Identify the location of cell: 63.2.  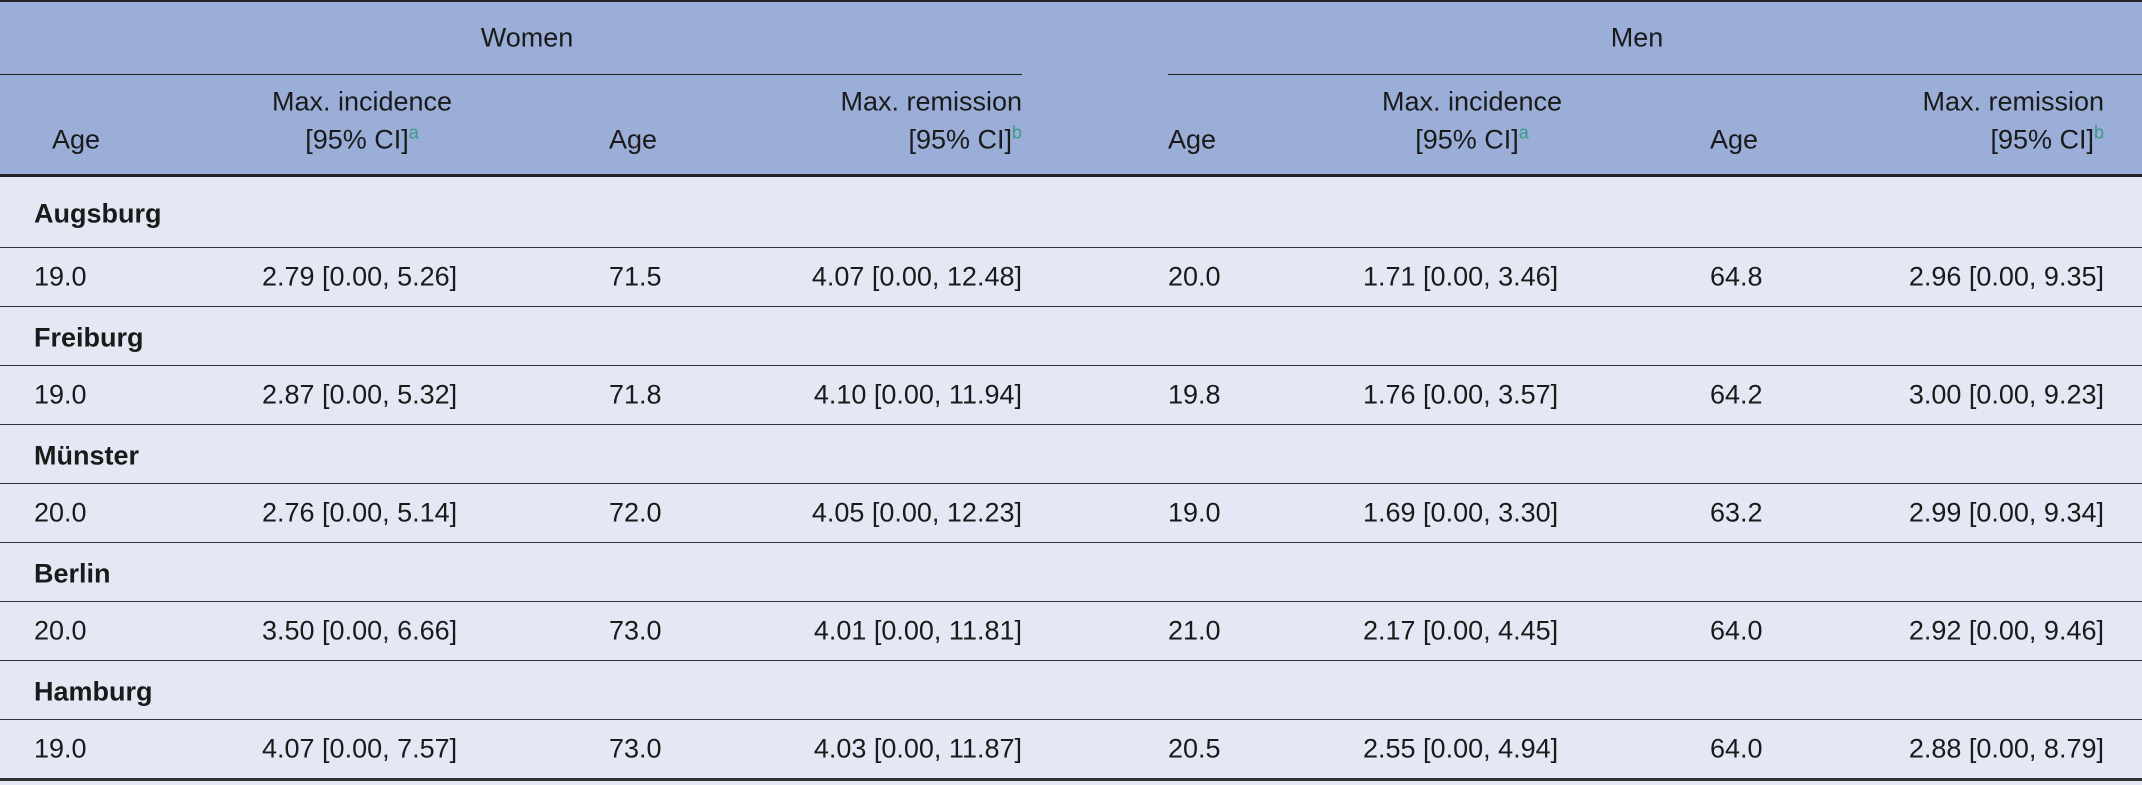
(1736, 512).